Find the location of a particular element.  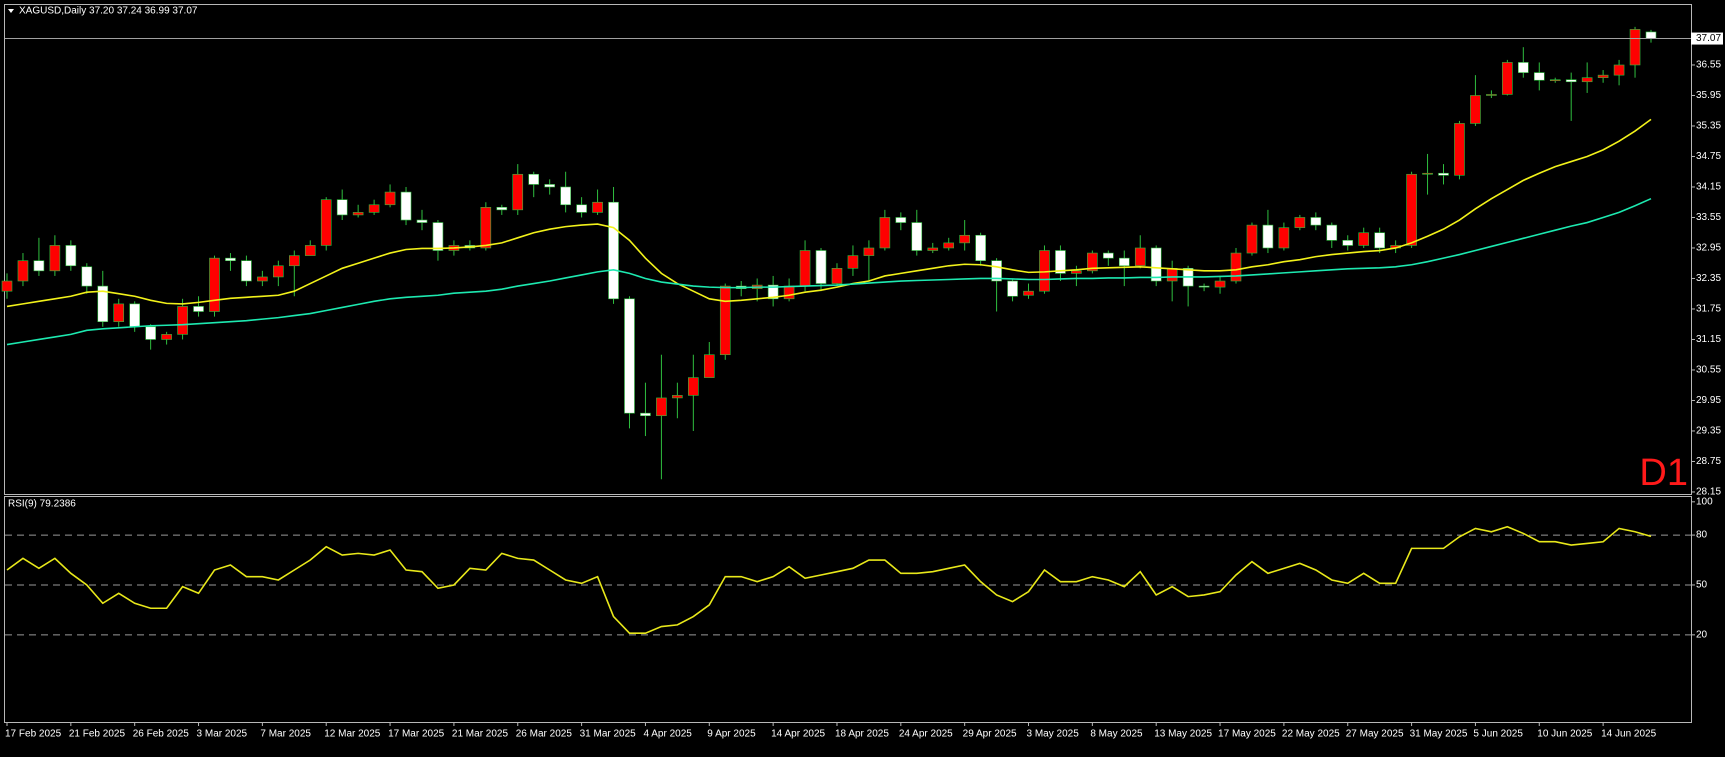

y-tick-label: 80 is located at coordinates (1702, 535).